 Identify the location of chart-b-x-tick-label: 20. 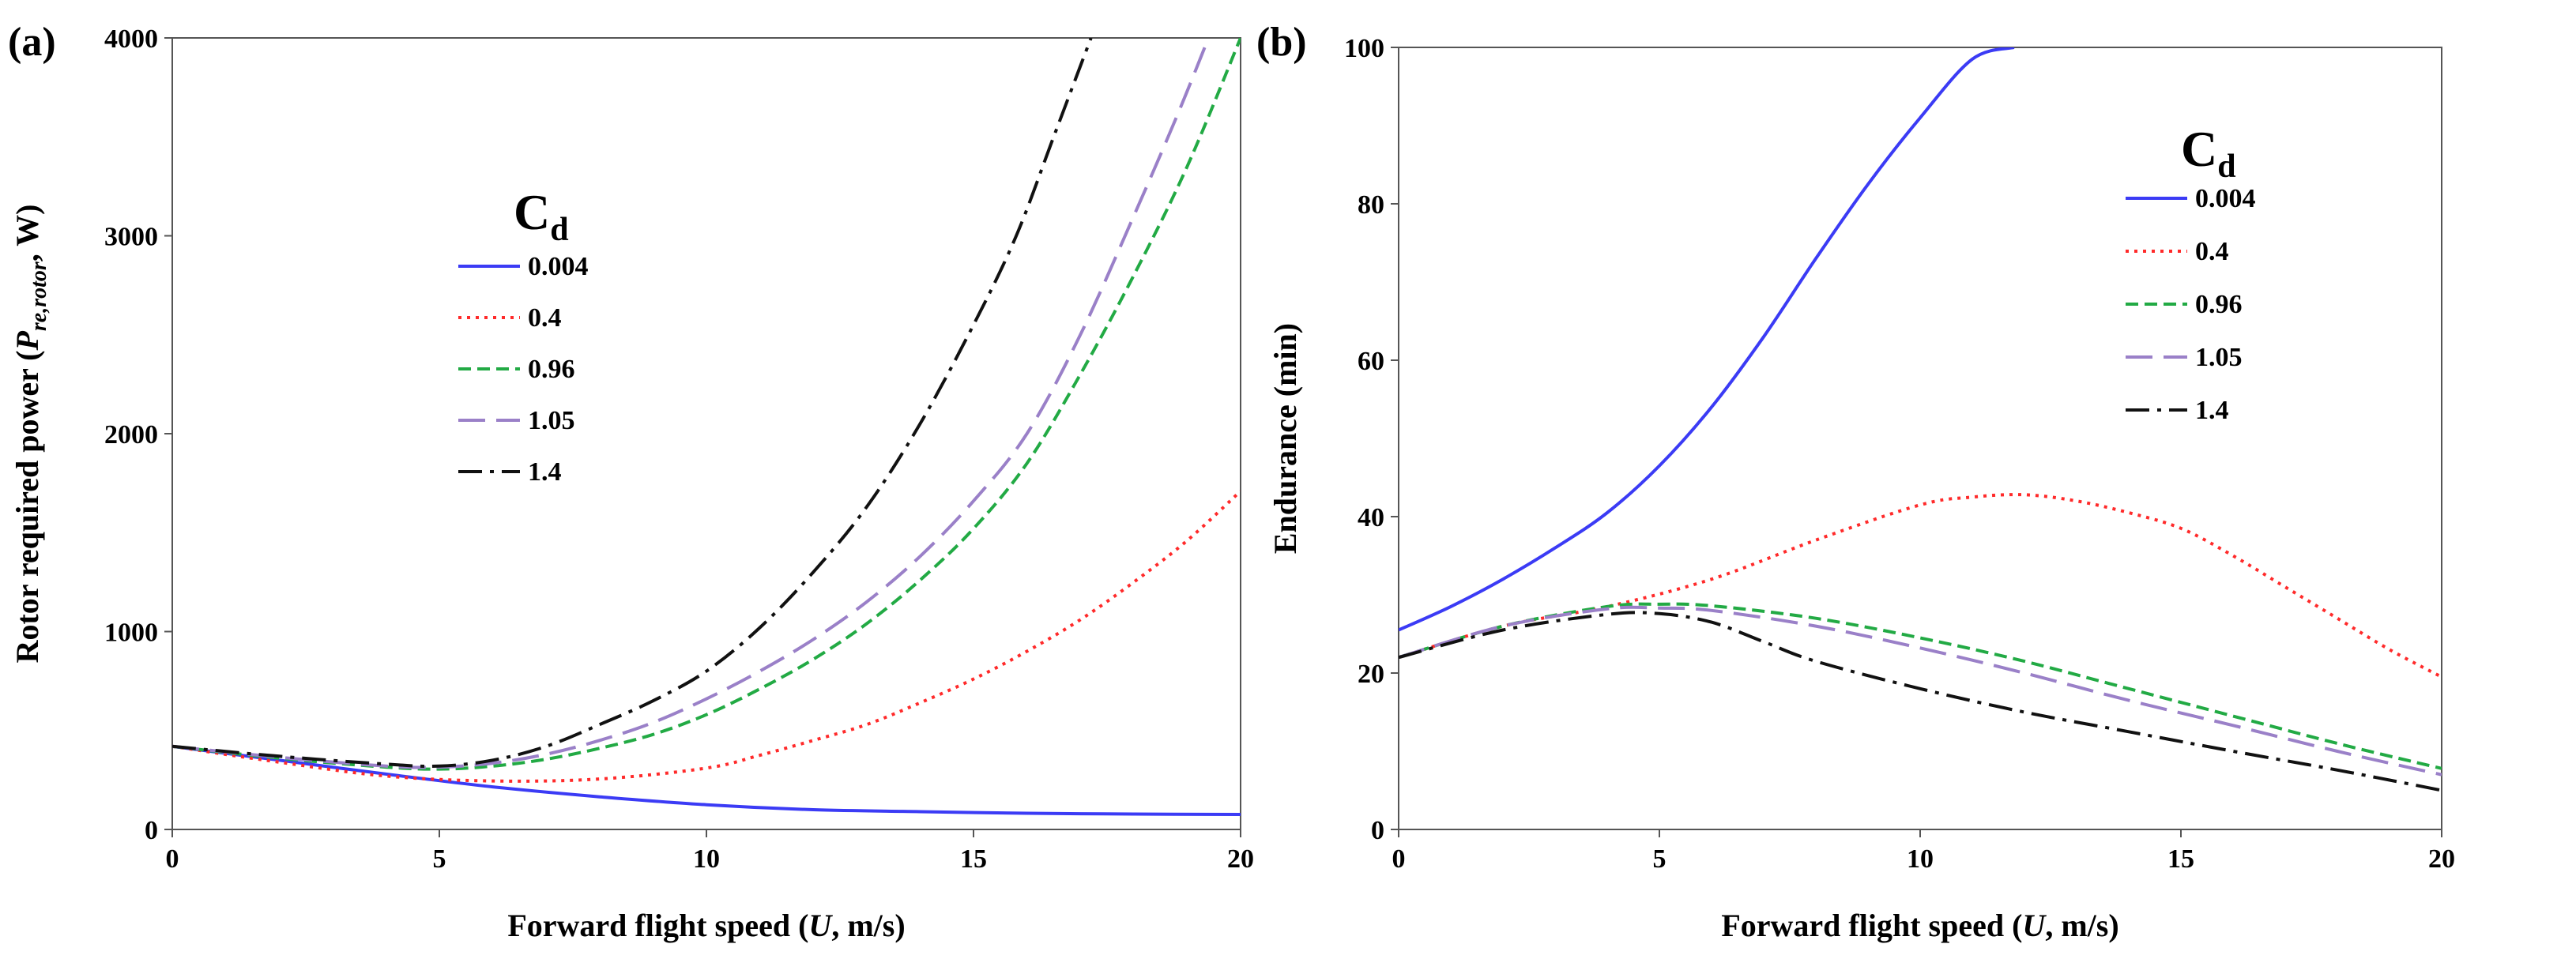
(2441, 859).